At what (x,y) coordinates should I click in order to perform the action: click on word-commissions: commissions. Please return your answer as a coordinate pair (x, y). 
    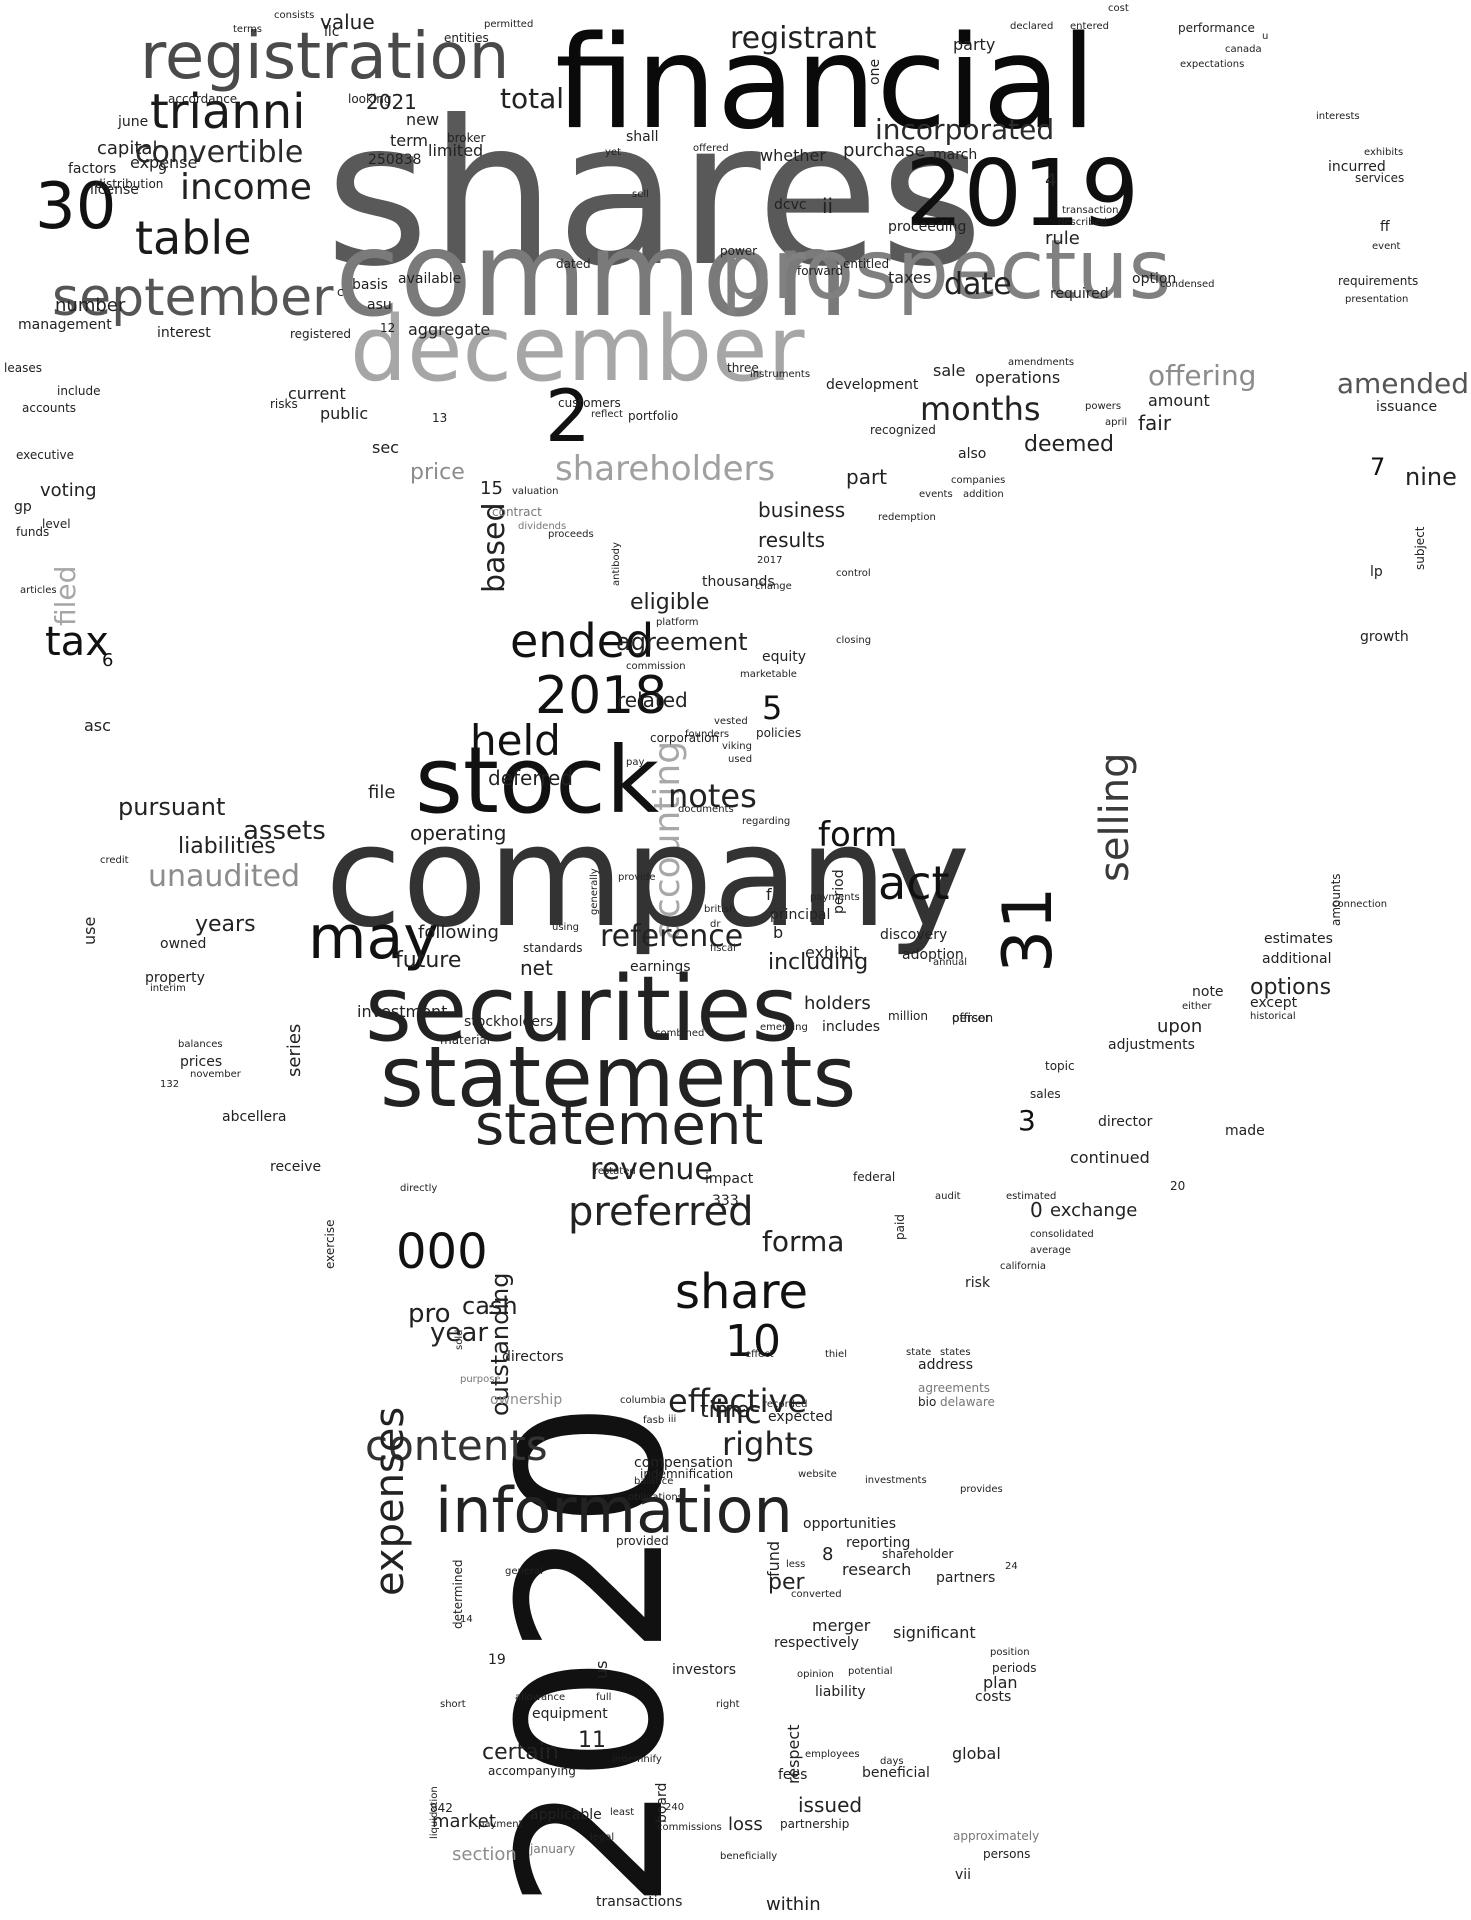
    Looking at the image, I should click on (689, 1827).